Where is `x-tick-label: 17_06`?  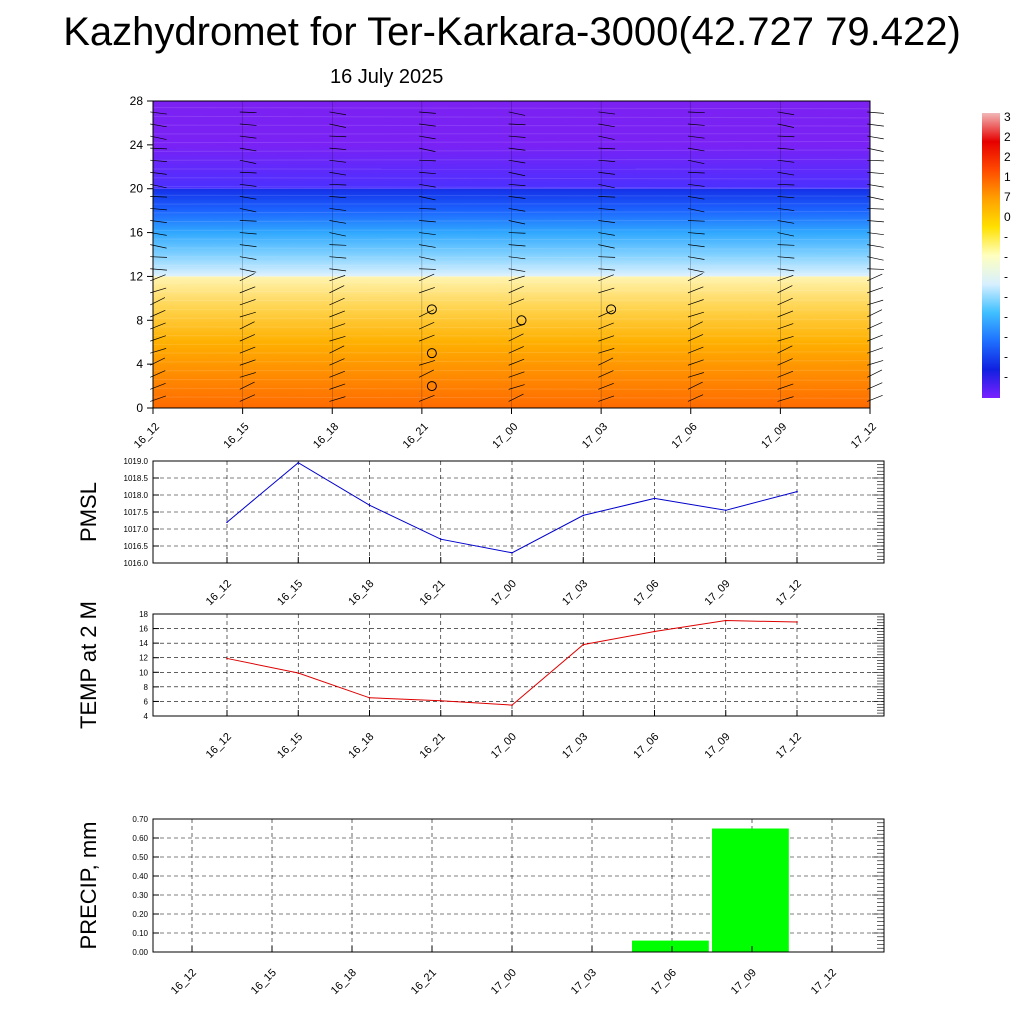 x-tick-label: 17_06 is located at coordinates (685, 436).